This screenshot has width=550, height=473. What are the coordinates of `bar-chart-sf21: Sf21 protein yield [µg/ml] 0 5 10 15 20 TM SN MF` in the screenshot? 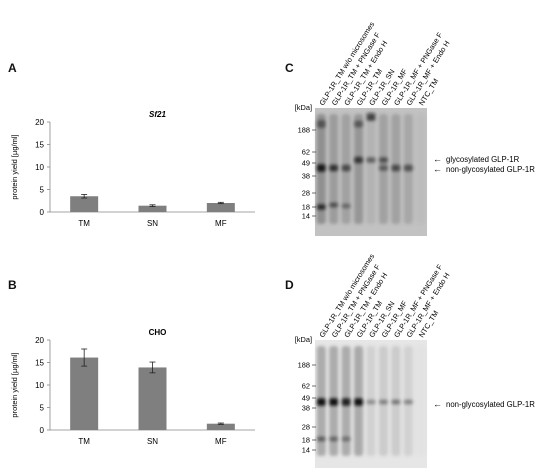 It's located at (132, 169).